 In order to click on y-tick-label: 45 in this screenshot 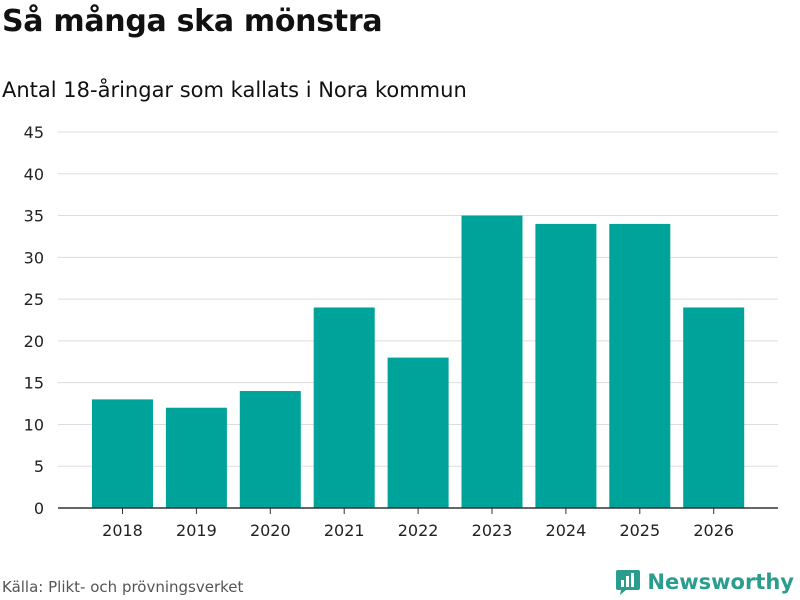, I will do `click(34, 132)`.